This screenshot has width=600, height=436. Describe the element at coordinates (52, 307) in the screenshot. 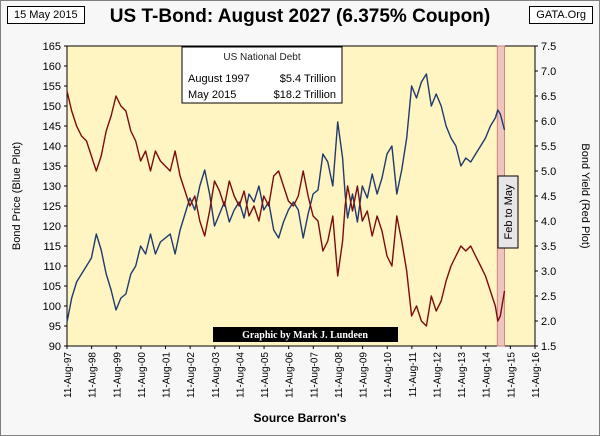

I see `y-left-tick-label: 100` at that location.